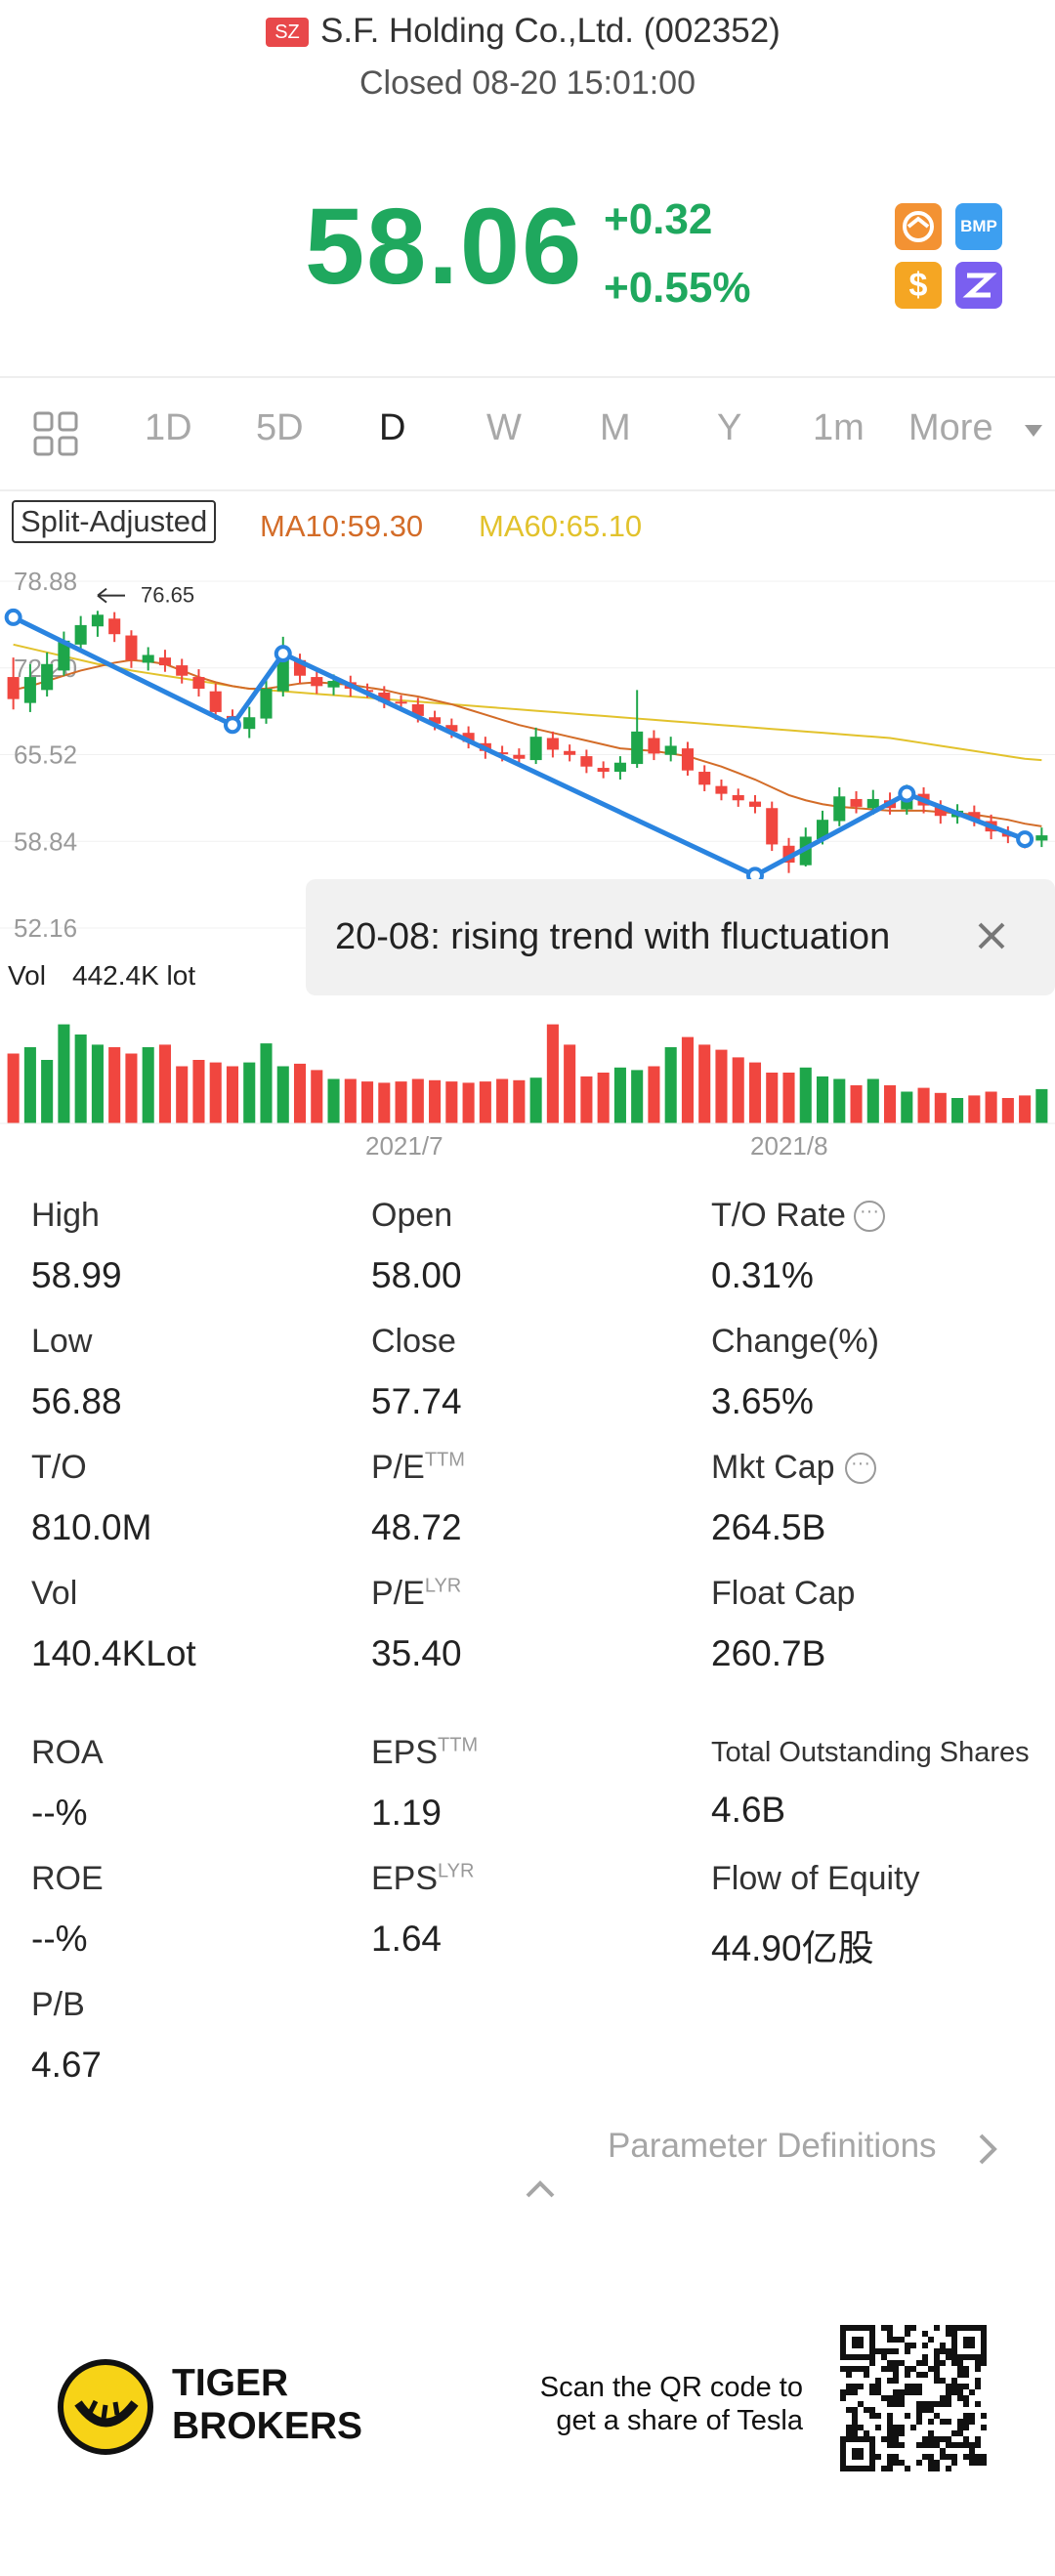 This screenshot has width=1055, height=2576. I want to click on tab-y: Y, so click(729, 427).